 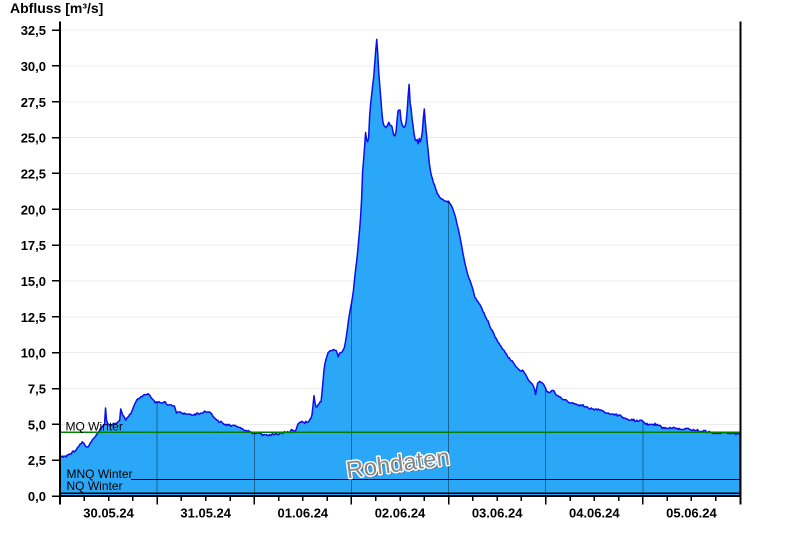 What do you see at coordinates (37, 389) in the screenshot?
I see `svg-text: 7,5` at bounding box center [37, 389].